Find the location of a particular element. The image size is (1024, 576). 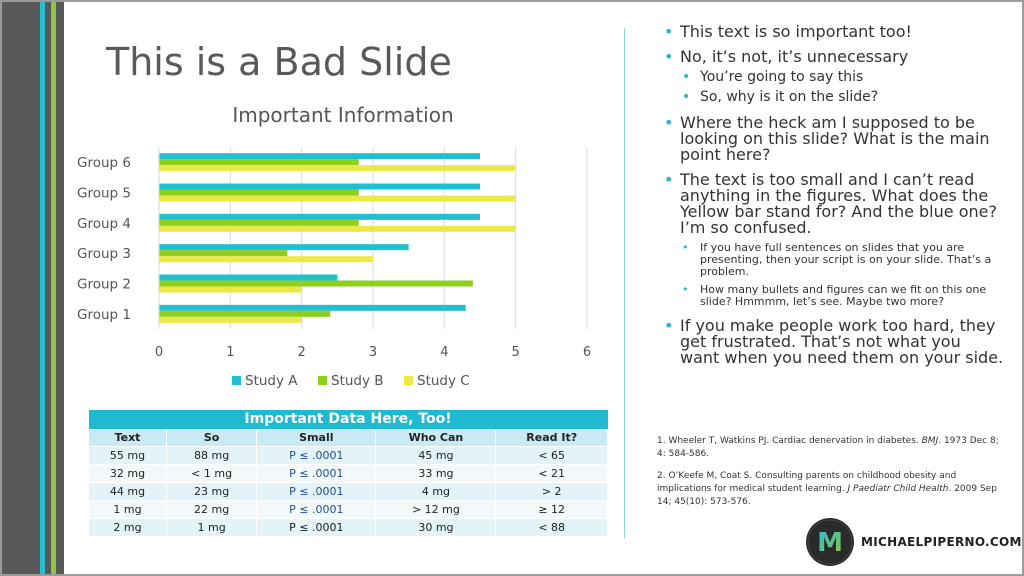

table-cell: 23 mg is located at coordinates (211, 491).